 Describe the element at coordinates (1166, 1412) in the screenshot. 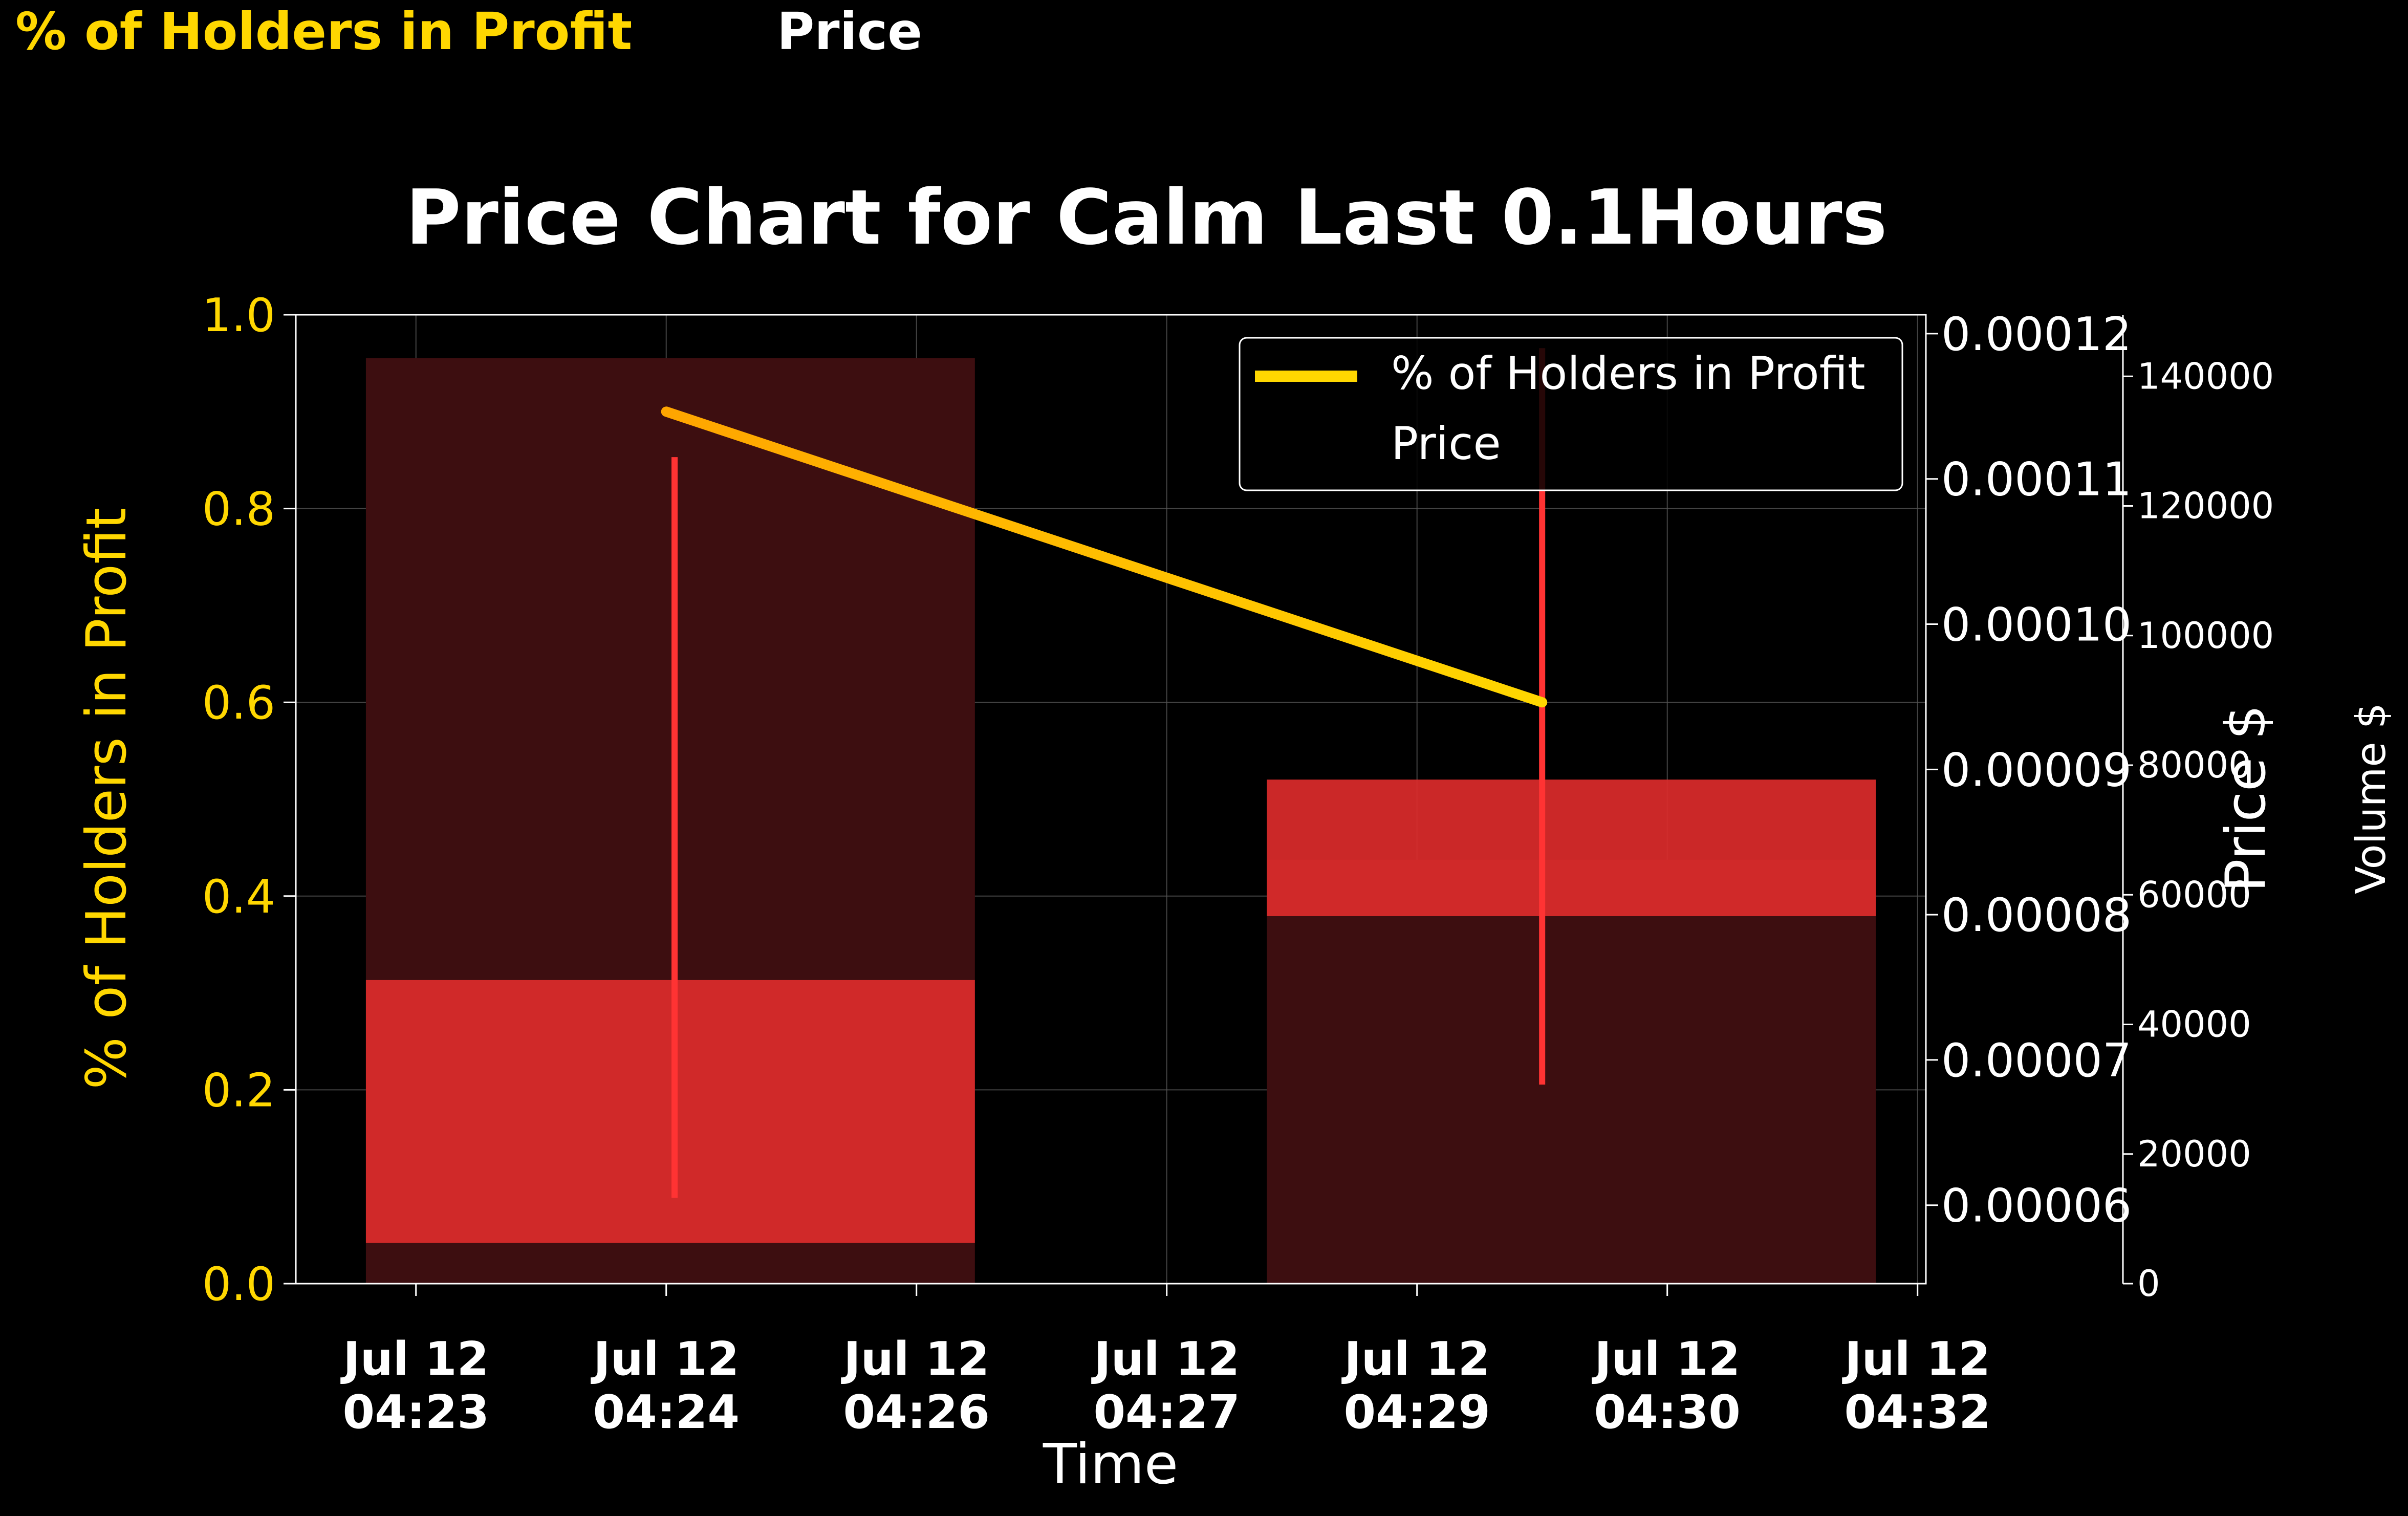

I see `x-tick-time-3: 04:27` at that location.